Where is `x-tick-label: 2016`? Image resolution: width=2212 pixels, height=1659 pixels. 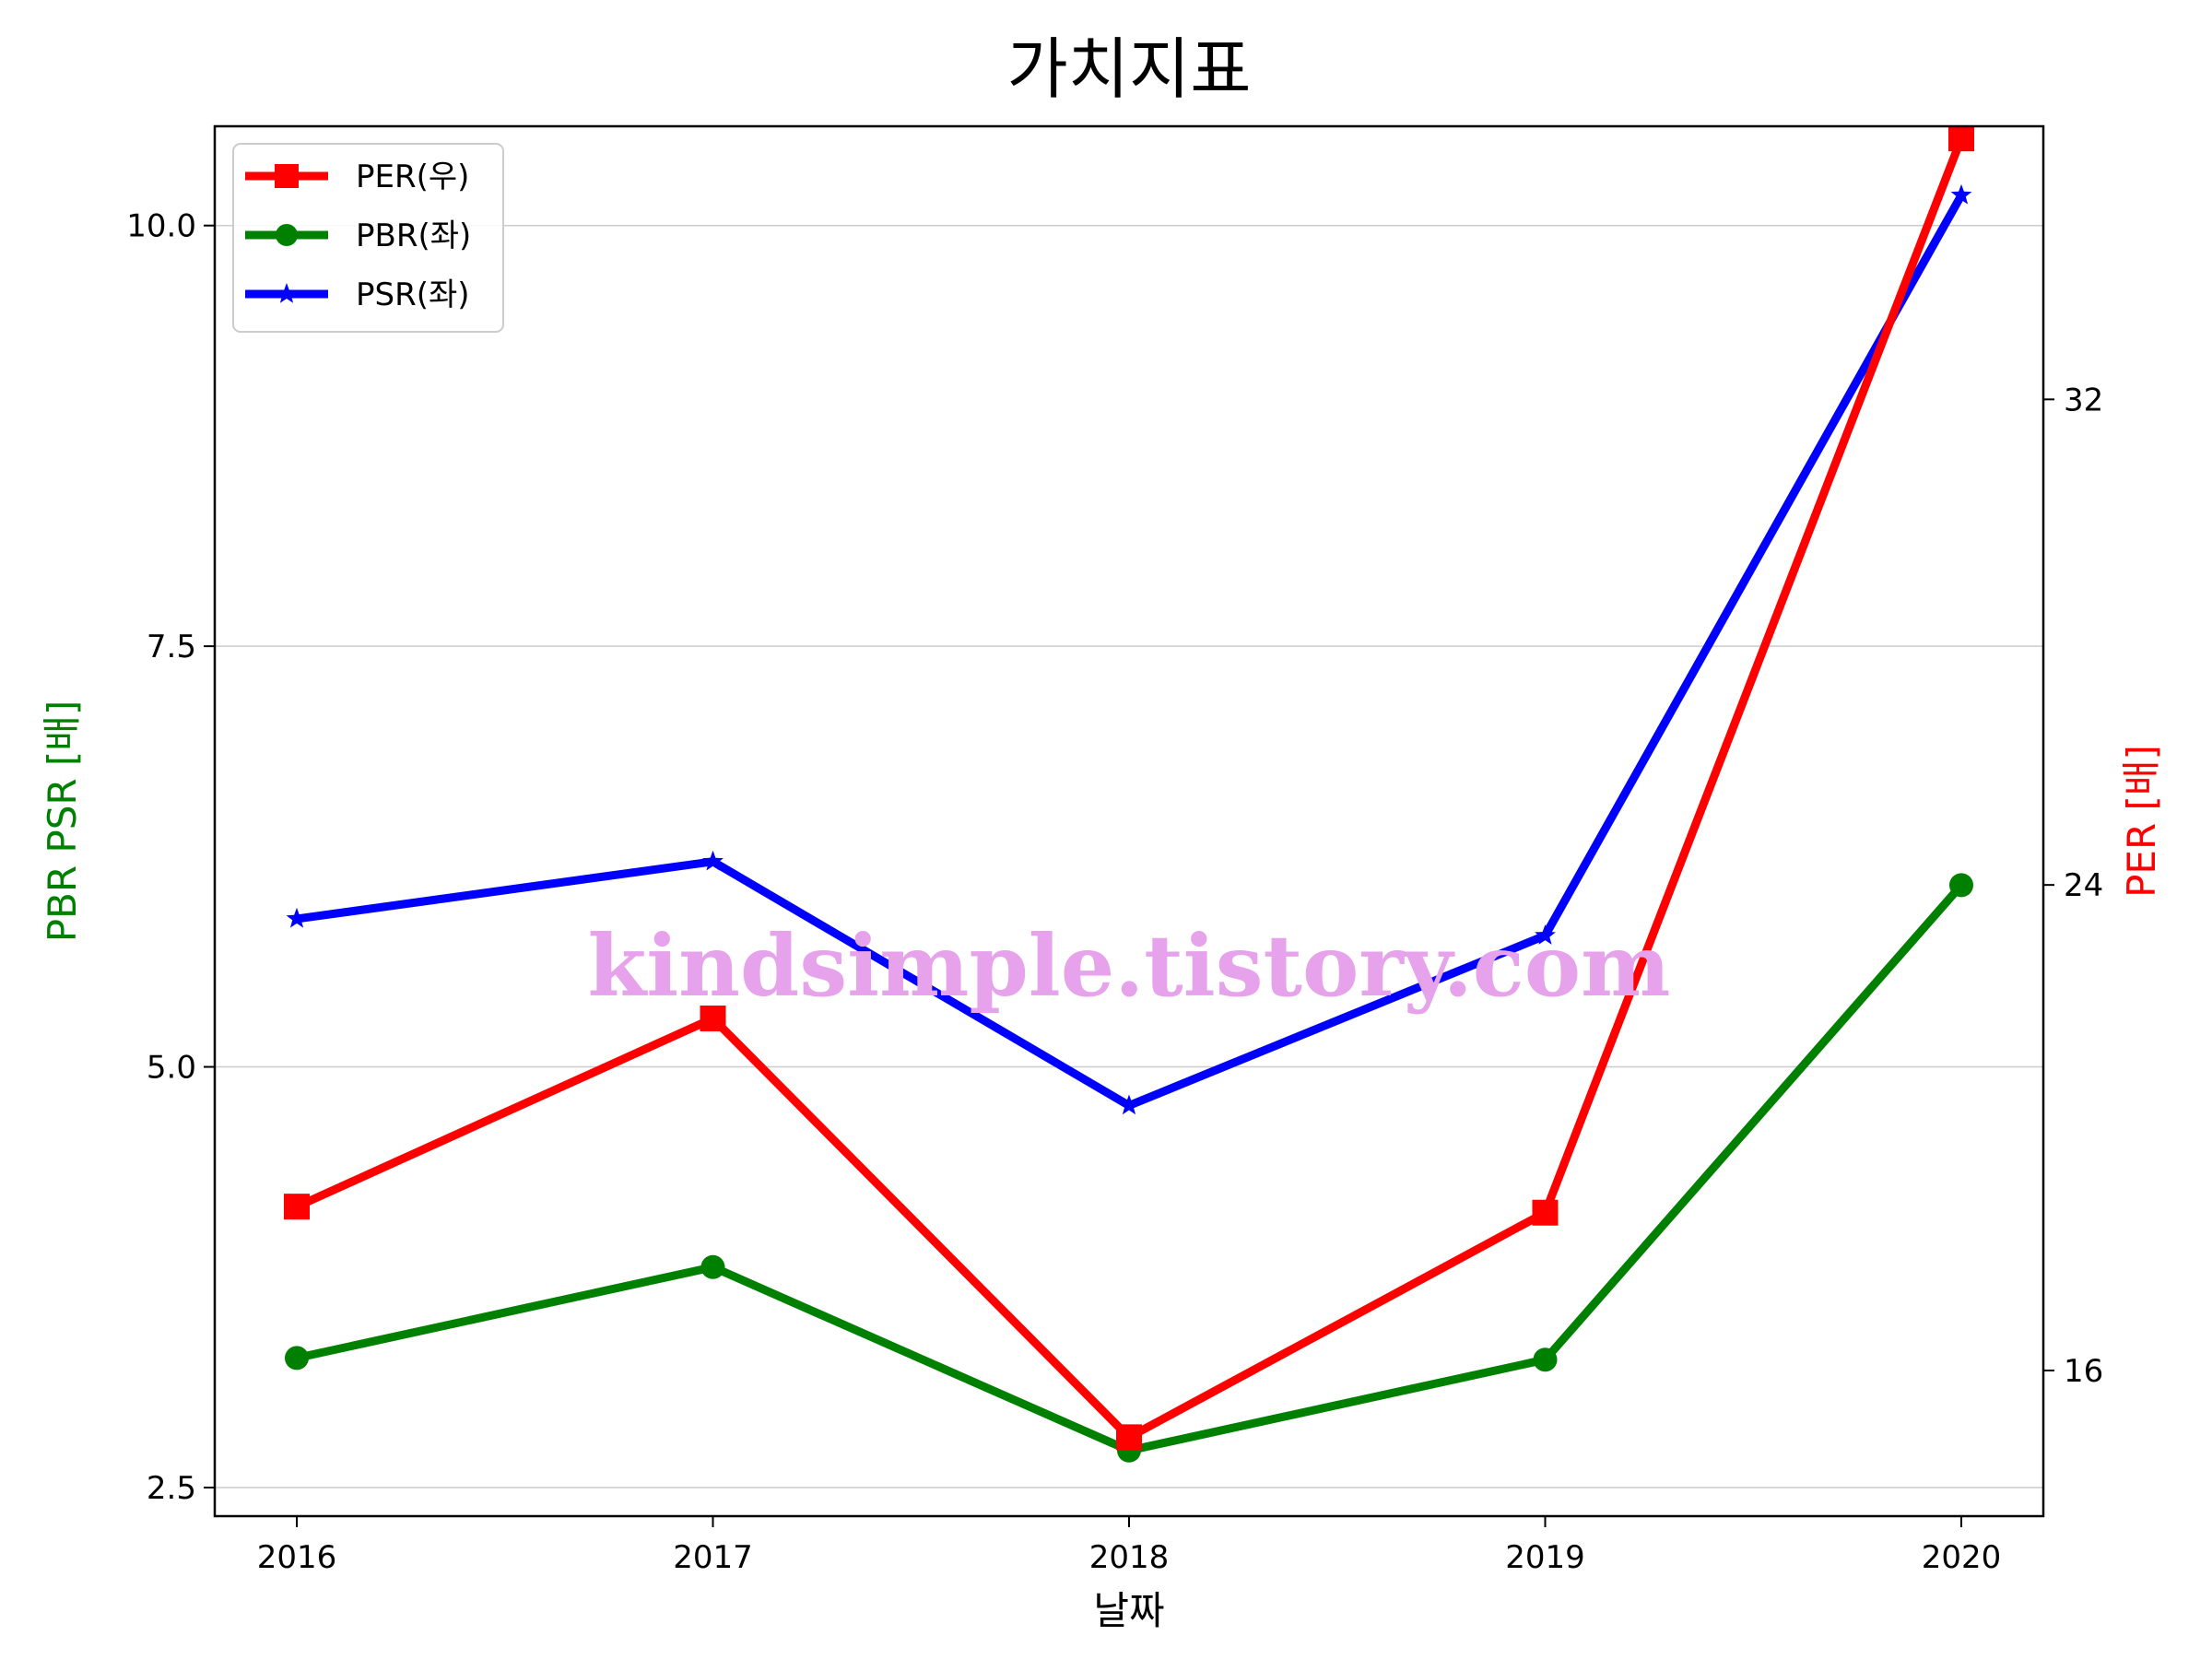 x-tick-label: 2016 is located at coordinates (297, 1557).